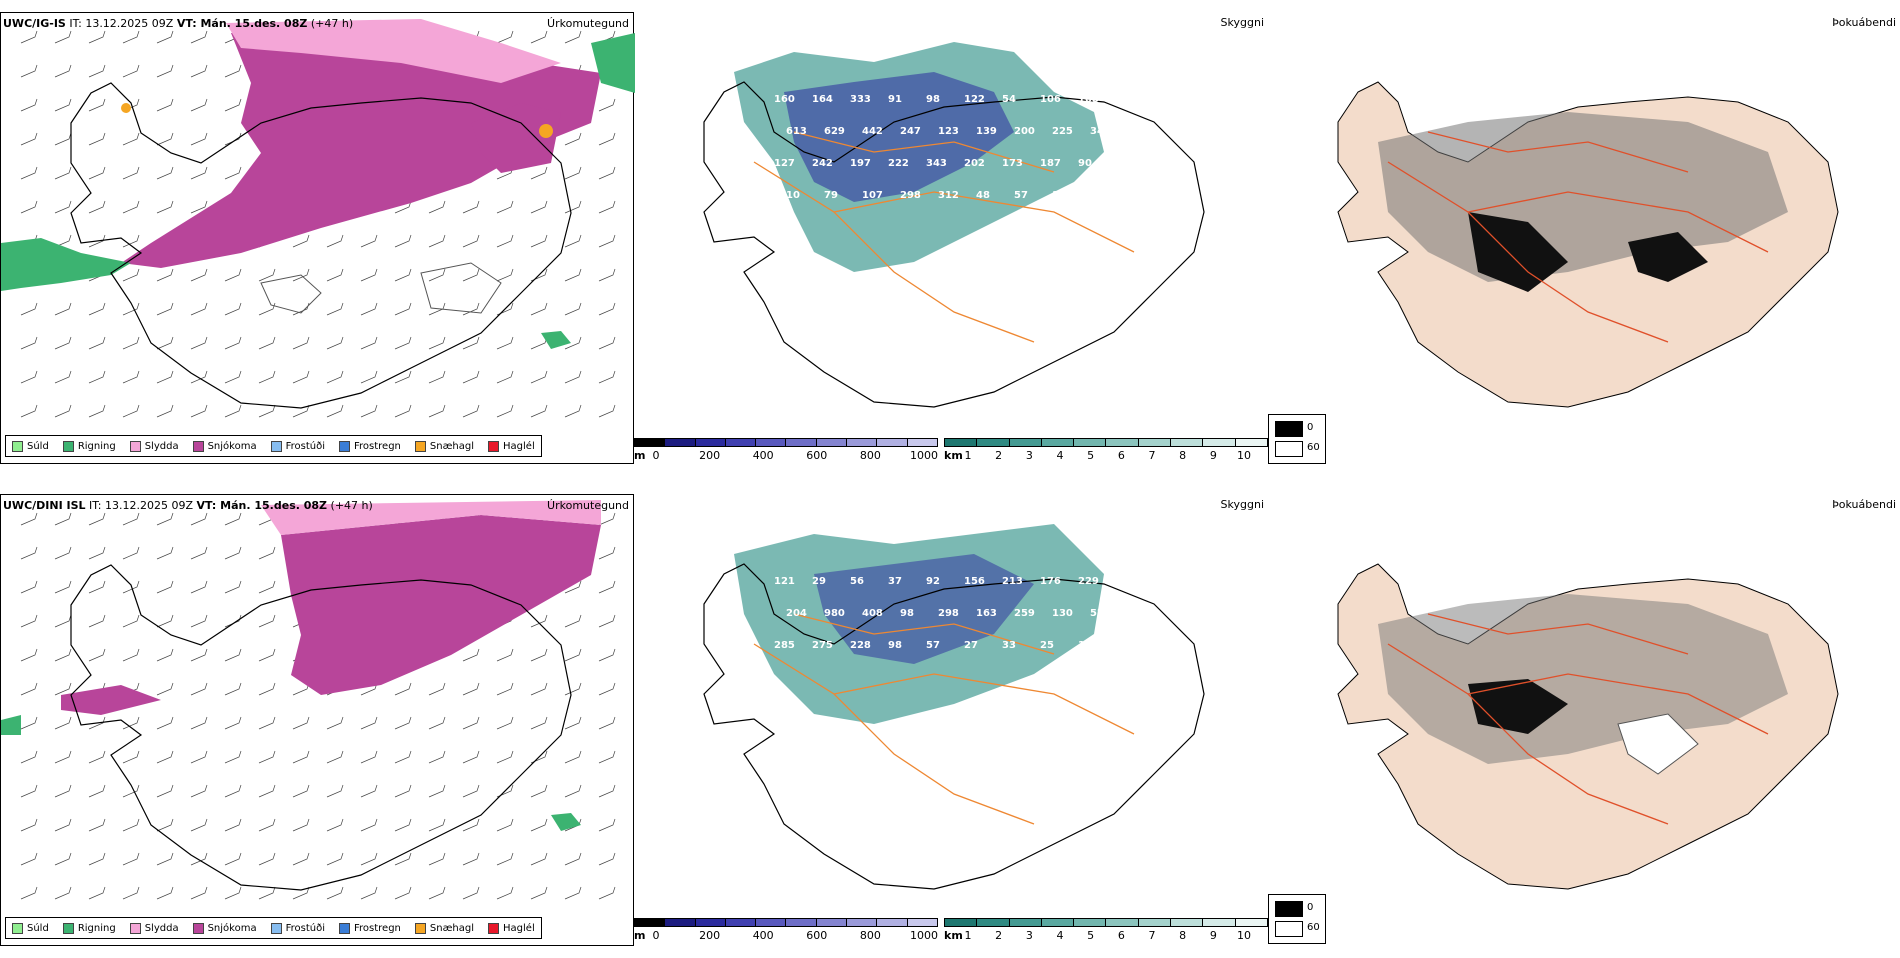 The image size is (1900, 958). What do you see at coordinates (1062, 613) in the screenshot?
I see `map-value-label: 130` at bounding box center [1062, 613].